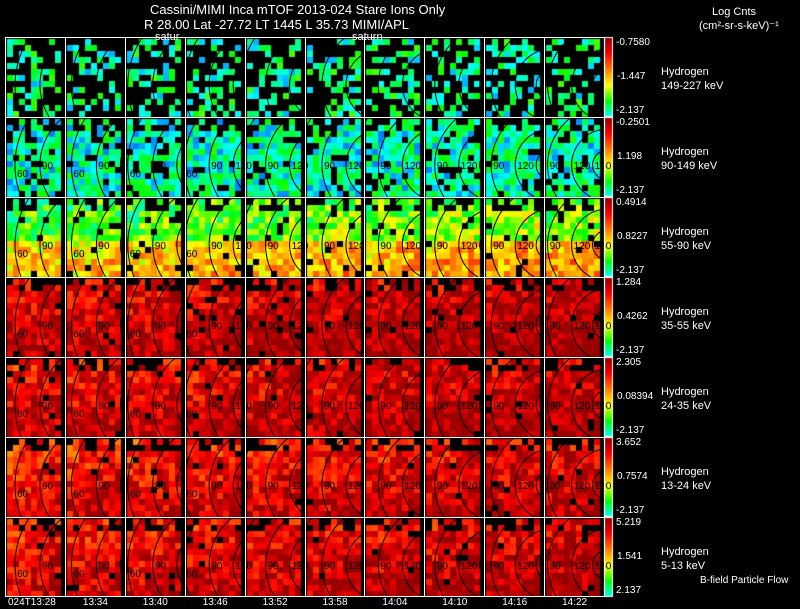  Describe the element at coordinates (686, 246) in the screenshot. I see `energy-range-label: 55-90 keV` at that location.